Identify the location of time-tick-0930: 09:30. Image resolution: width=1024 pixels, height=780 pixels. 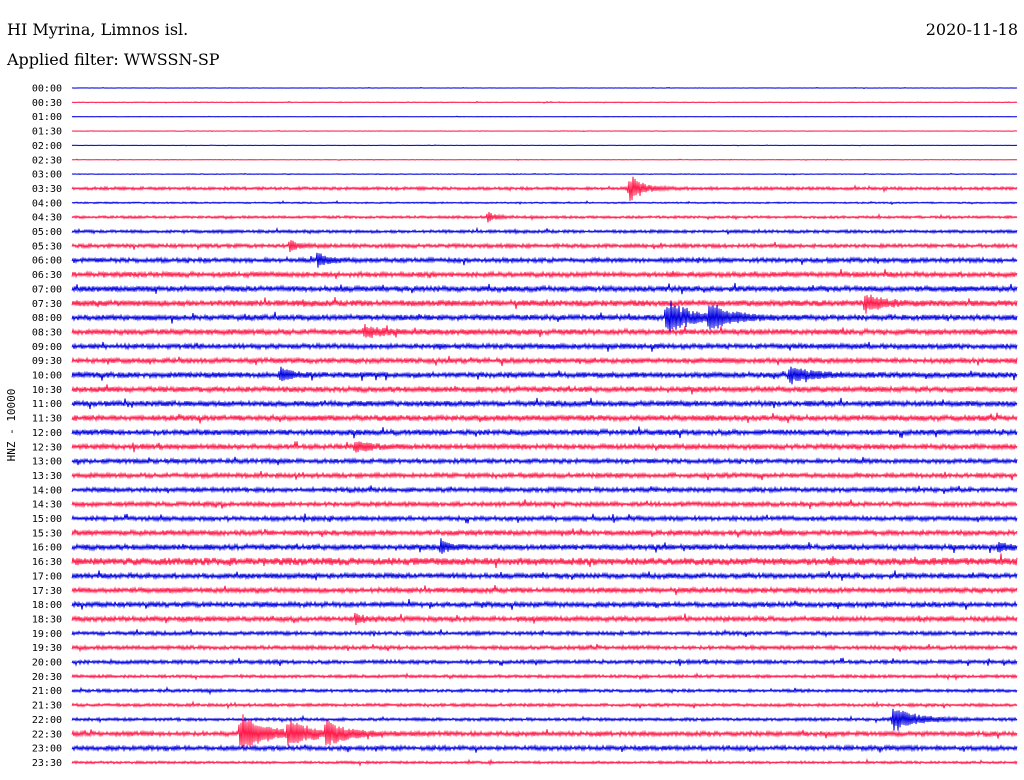
(47, 361).